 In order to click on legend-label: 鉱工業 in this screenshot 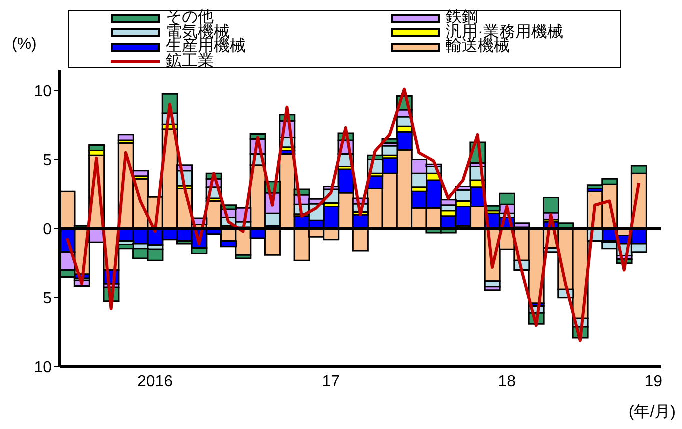, I will do `click(190, 61)`.